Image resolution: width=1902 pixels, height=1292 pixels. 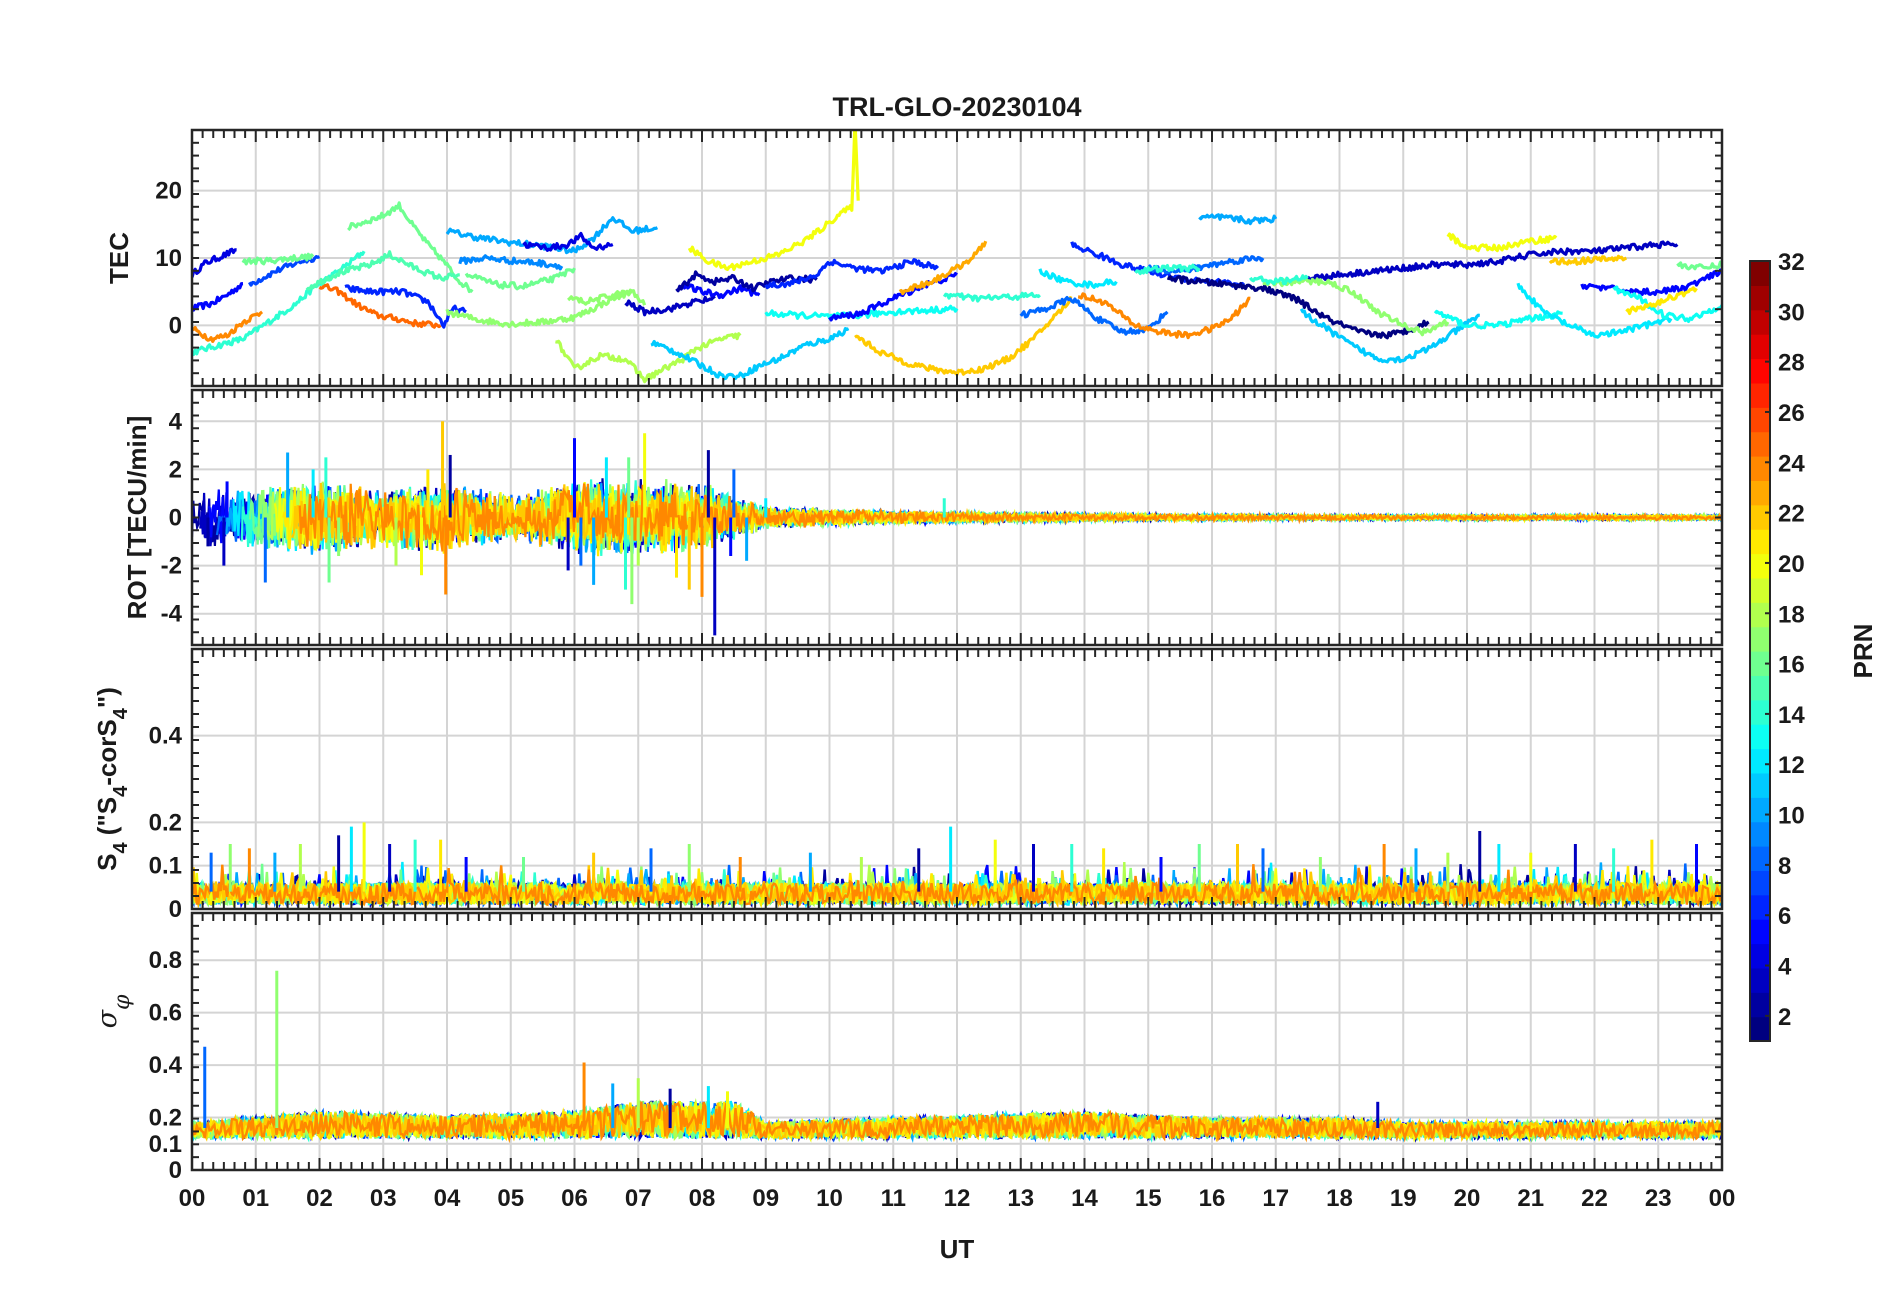 What do you see at coordinates (957, 1057) in the screenshot?
I see `data-sigma` at bounding box center [957, 1057].